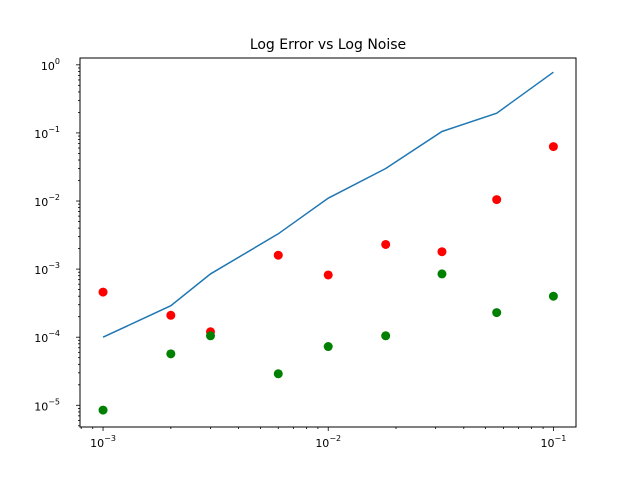 Image resolution: width=640 pixels, height=480 pixels. I want to click on chart-title: Log Error vs Log Noise, so click(328, 45).